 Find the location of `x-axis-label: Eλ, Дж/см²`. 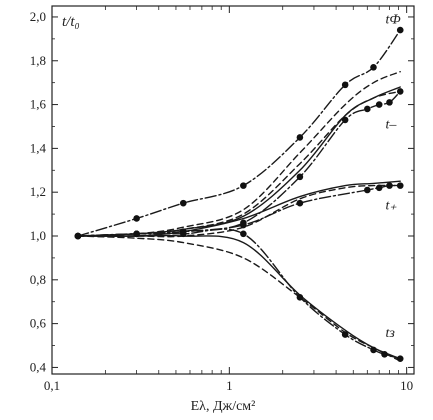

x-axis-label: Eλ, Дж/см² is located at coordinates (223, 406).